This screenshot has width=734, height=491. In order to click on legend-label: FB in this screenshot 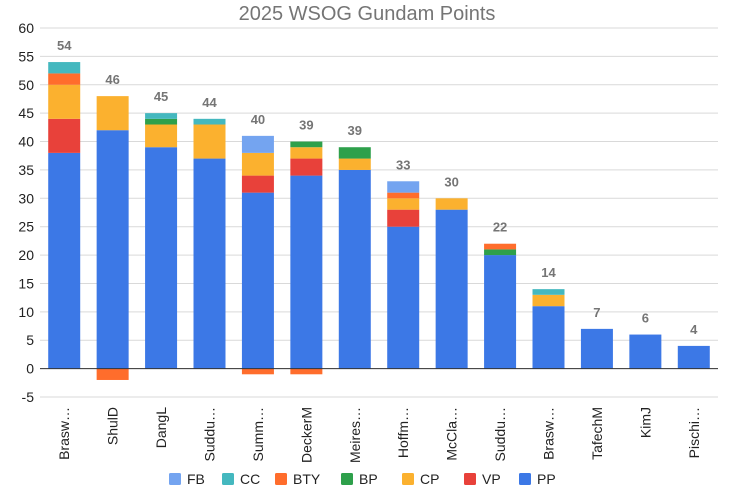, I will do `click(196, 479)`.